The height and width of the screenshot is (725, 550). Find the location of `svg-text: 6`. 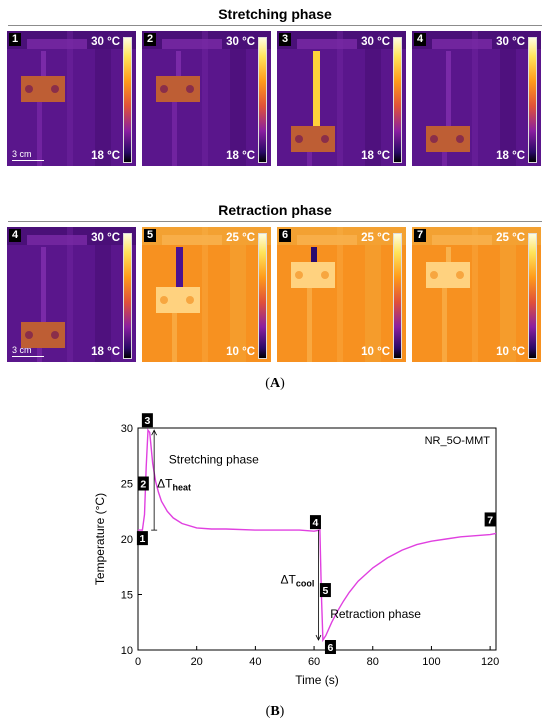

svg-text: 6 is located at coordinates (331, 648).